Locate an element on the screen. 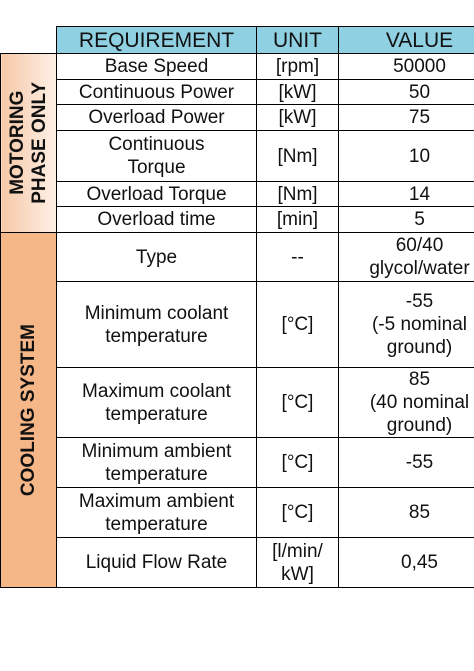  unit-cell: [rpm] is located at coordinates (297, 66).